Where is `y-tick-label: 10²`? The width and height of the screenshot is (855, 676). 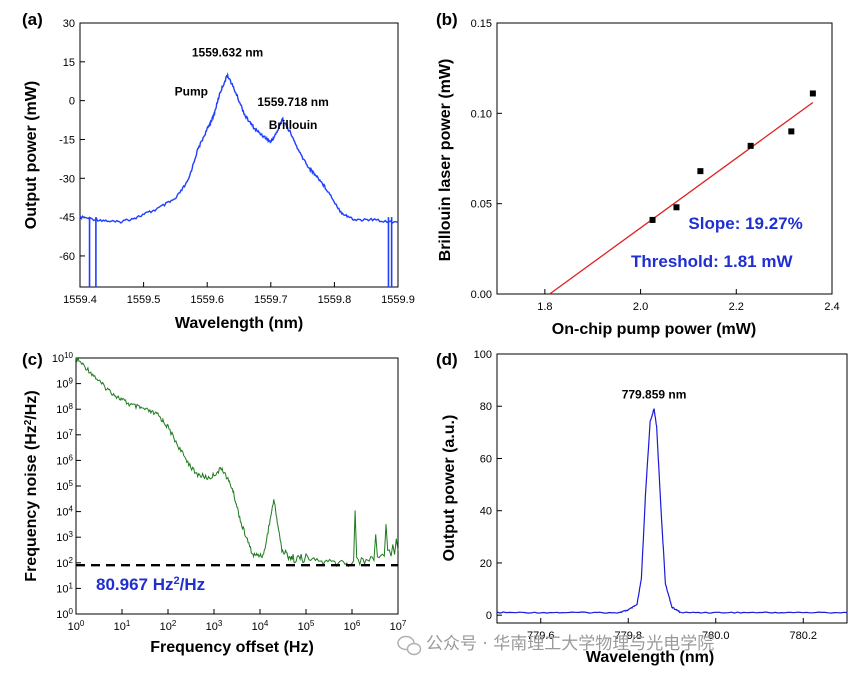
y-tick-label: 10² is located at coordinates (64, 562).